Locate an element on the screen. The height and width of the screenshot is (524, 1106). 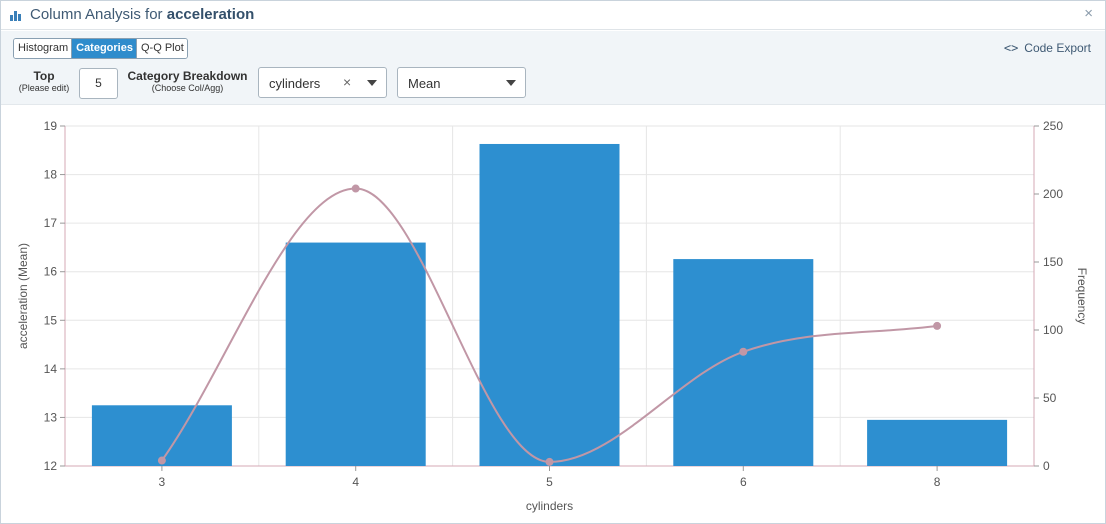
category-column-select: cylinders × is located at coordinates (322, 82).